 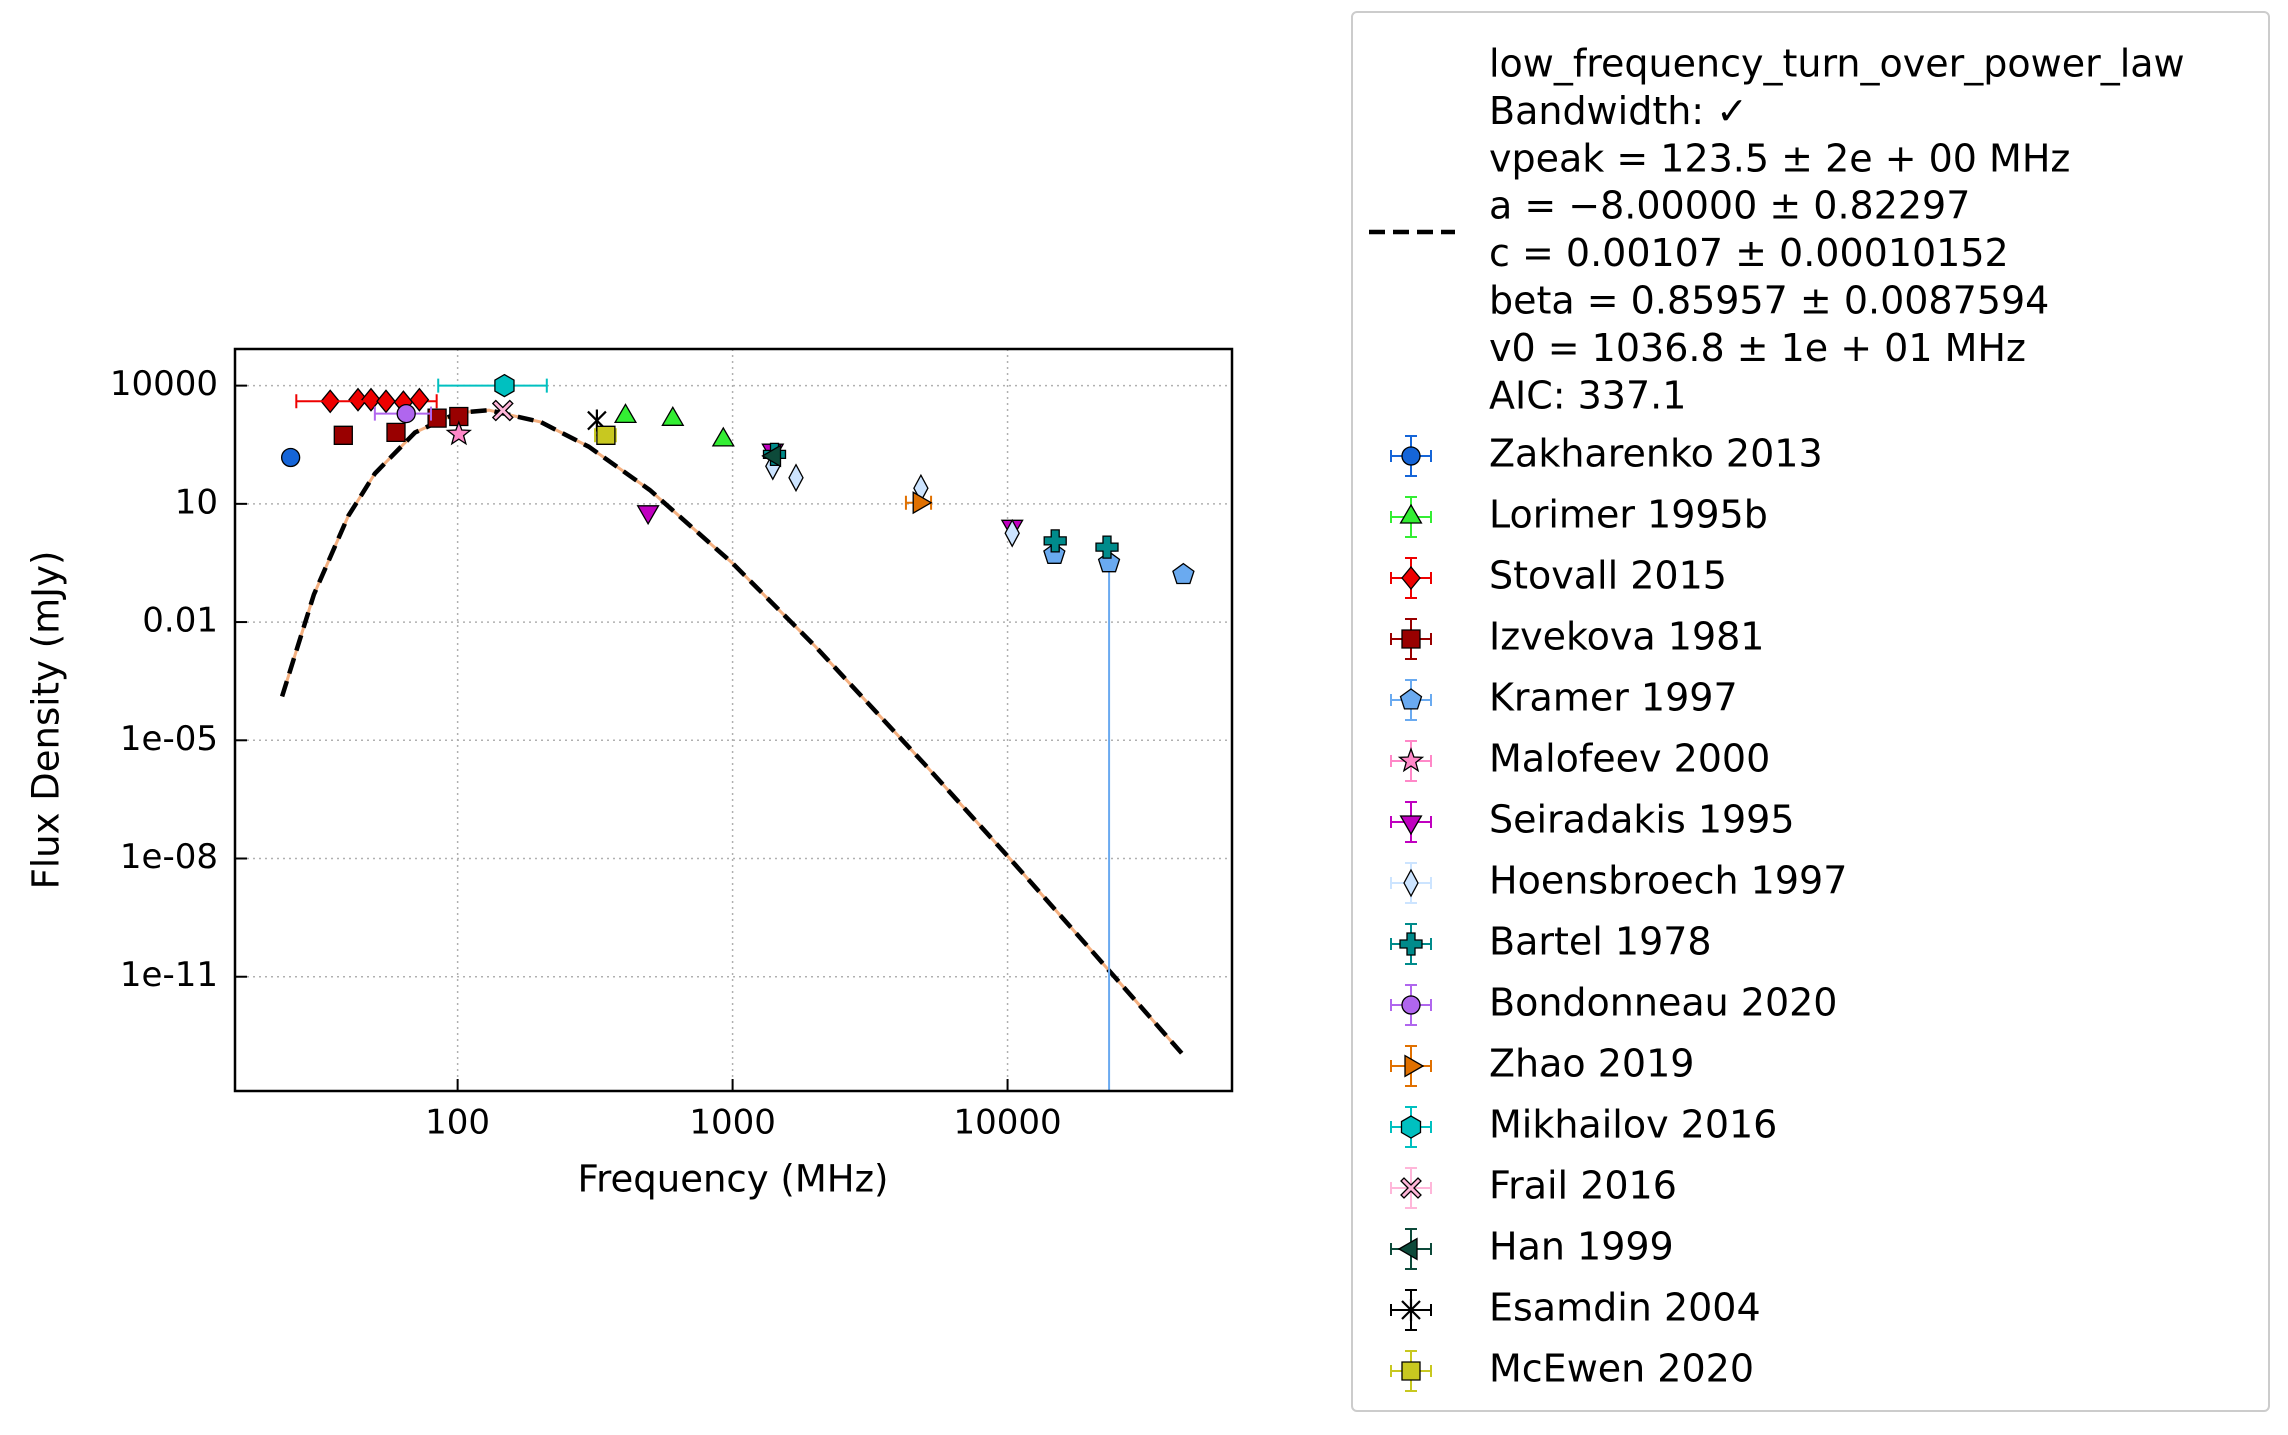 I want to click on y-tick-label: 1e-08, so click(x=169, y=857).